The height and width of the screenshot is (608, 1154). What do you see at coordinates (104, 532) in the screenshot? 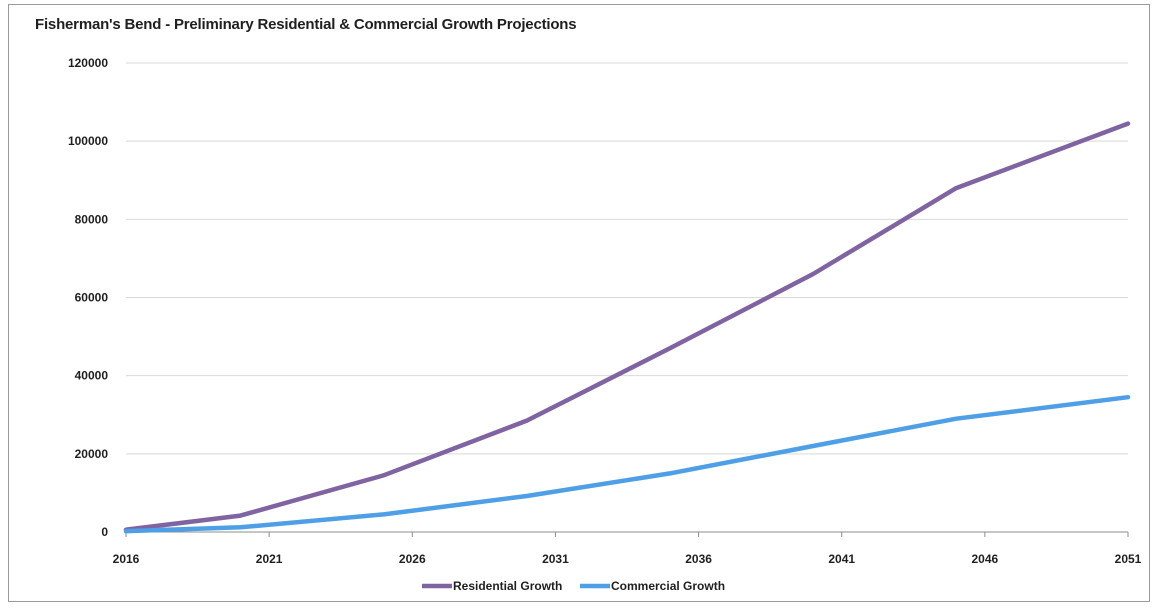
I see `y-tick-label: 0` at bounding box center [104, 532].